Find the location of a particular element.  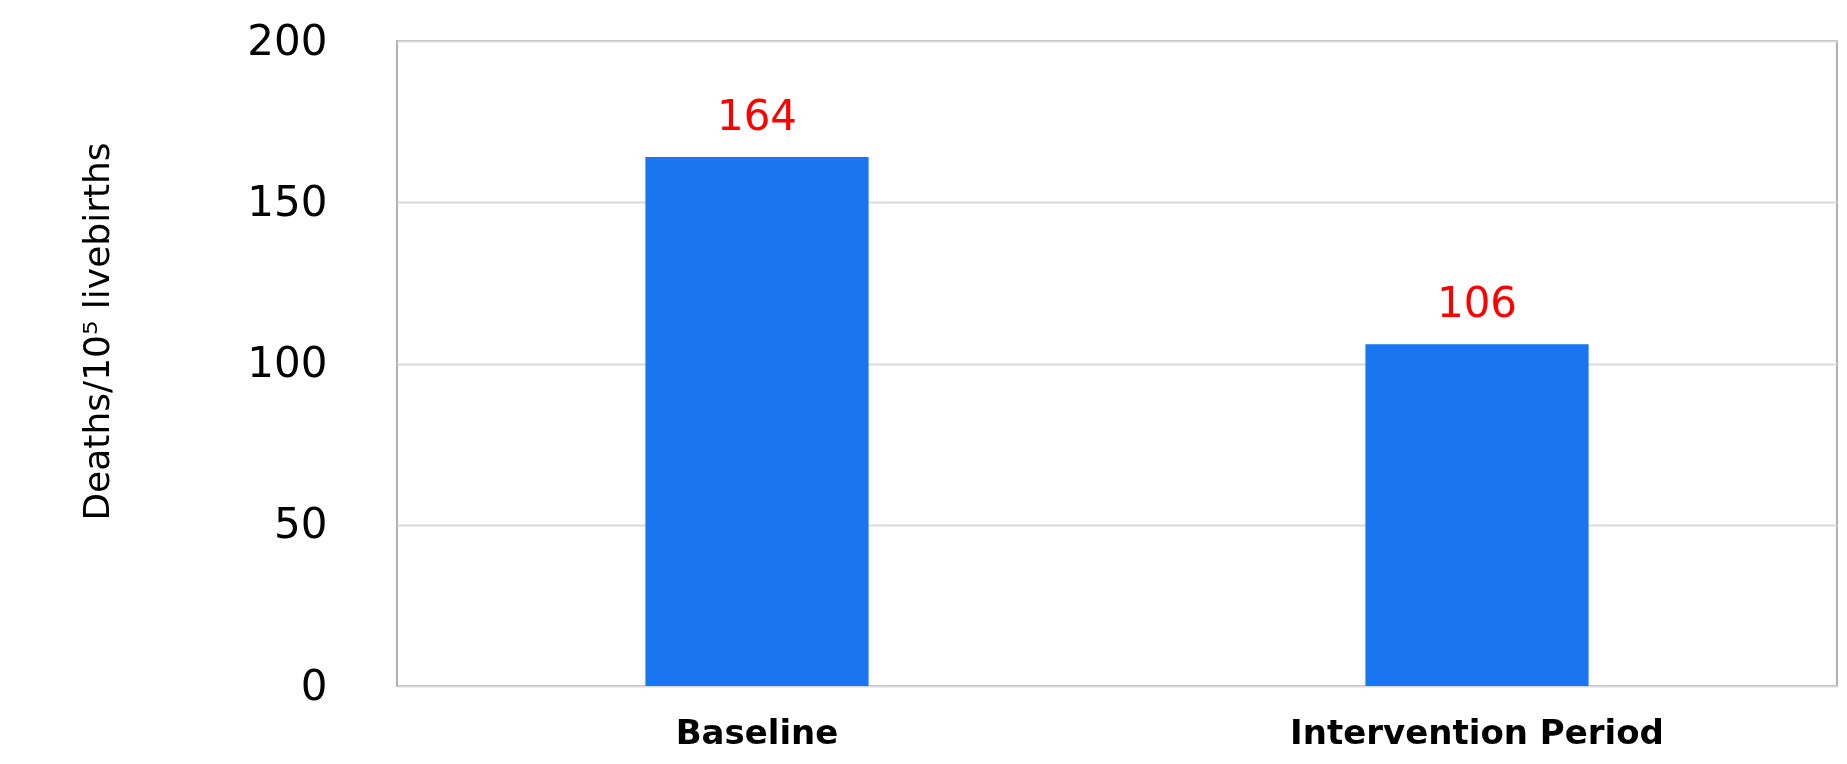

y-tick-label: 200 is located at coordinates (287, 40).